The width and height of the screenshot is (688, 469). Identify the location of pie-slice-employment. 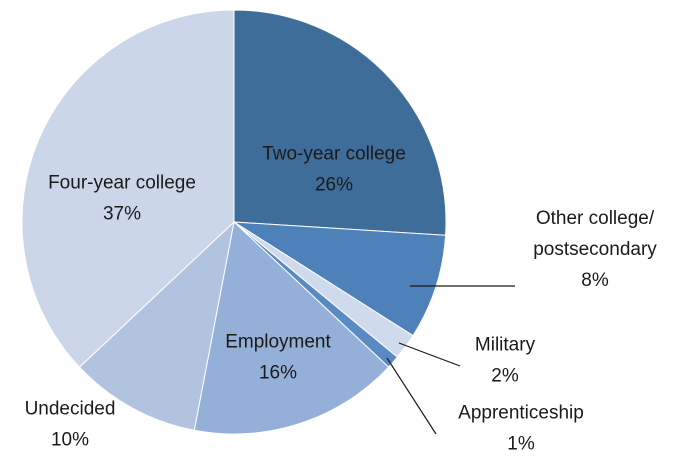
(291, 328).